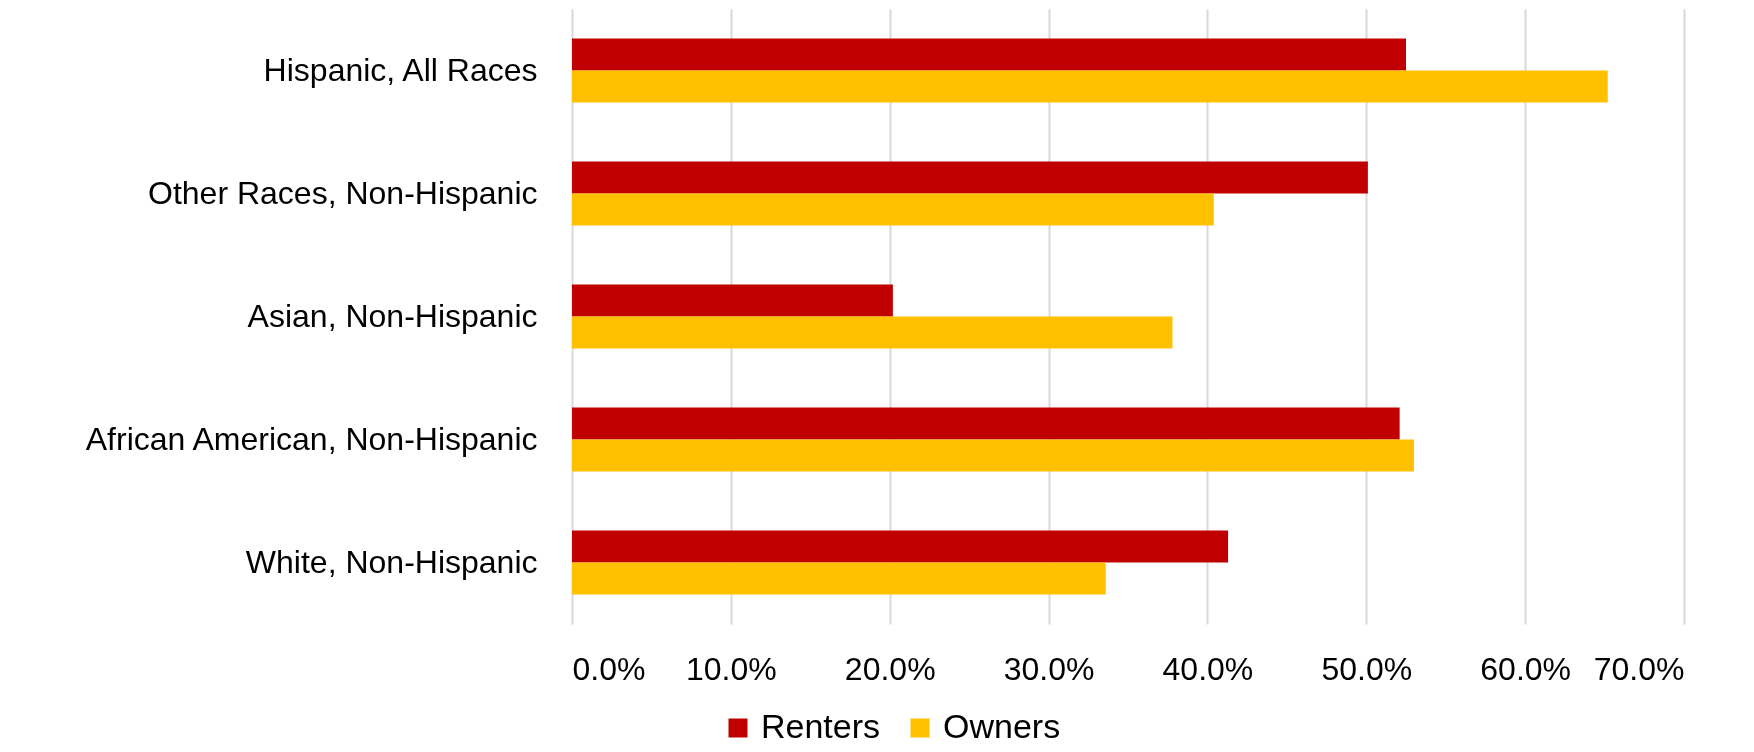 The height and width of the screenshot is (752, 1754). Describe the element at coordinates (1367, 668) in the screenshot. I see `x-tick-label: 50.0%` at that location.